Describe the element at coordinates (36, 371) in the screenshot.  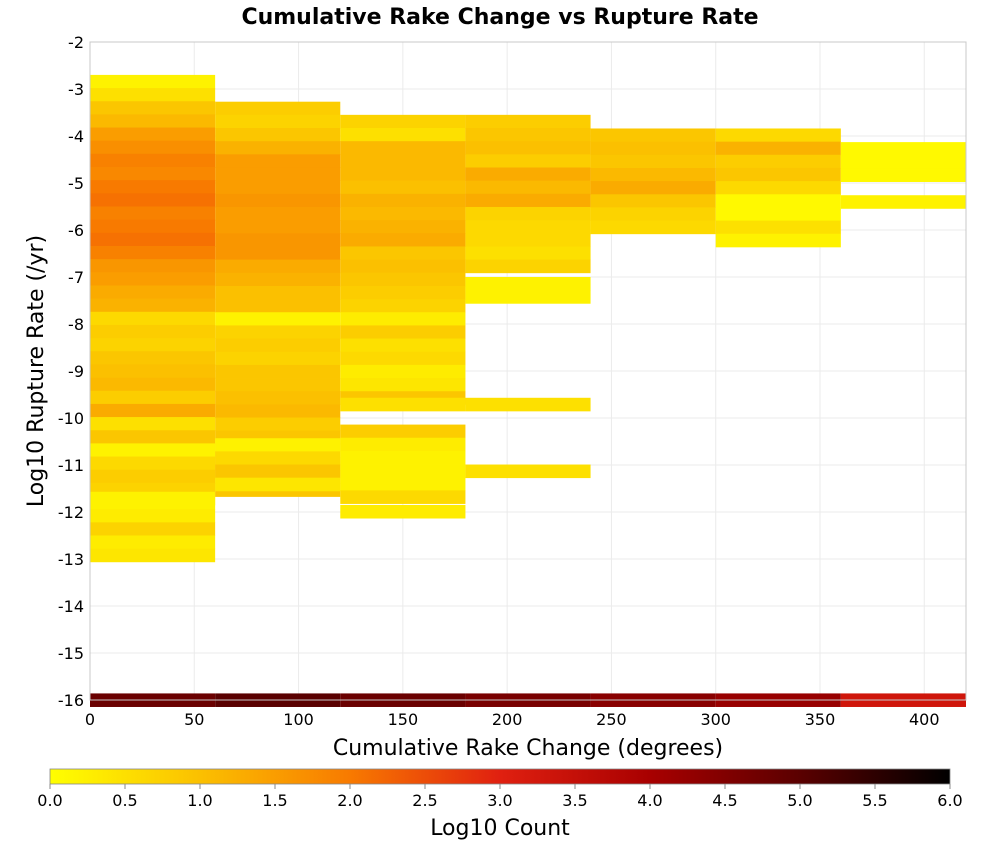
I see `y-axis-label: Log10 Rupture Rate (/yr)` at that location.